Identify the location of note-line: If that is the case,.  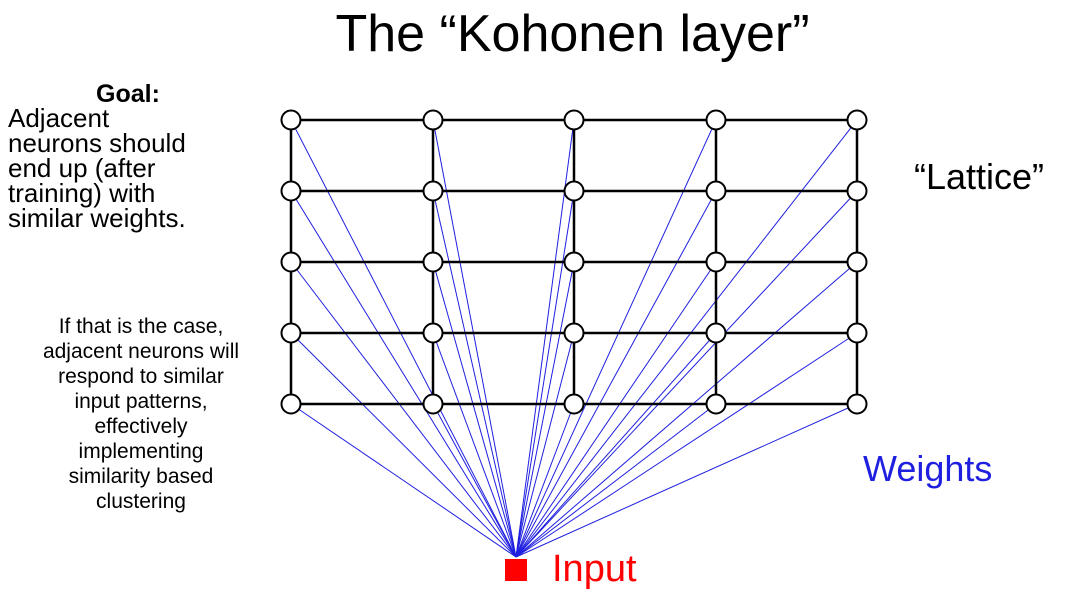
(141, 326).